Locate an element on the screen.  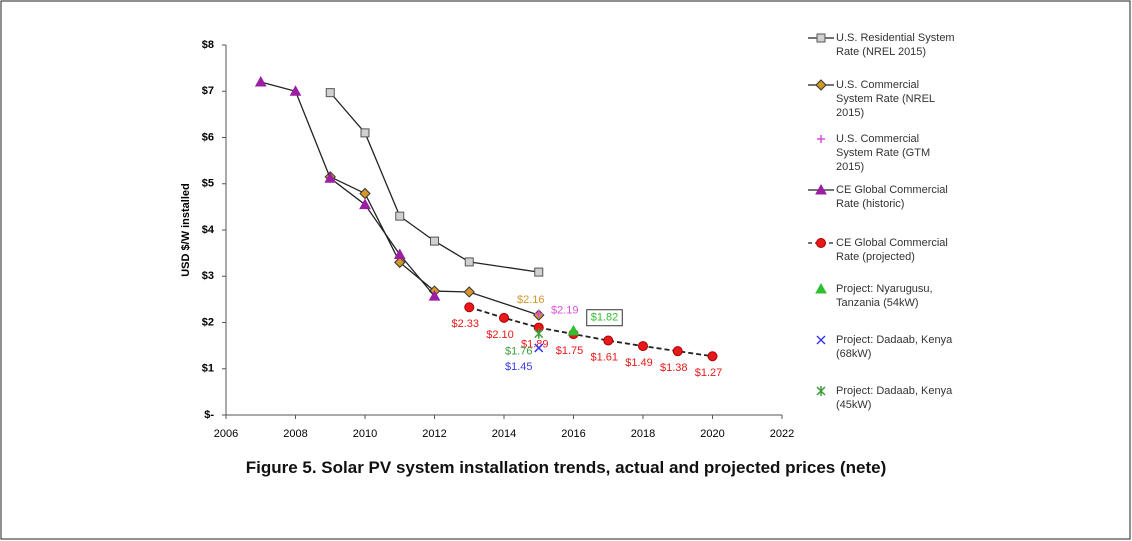
y-tick-label: $1 is located at coordinates (208, 369).